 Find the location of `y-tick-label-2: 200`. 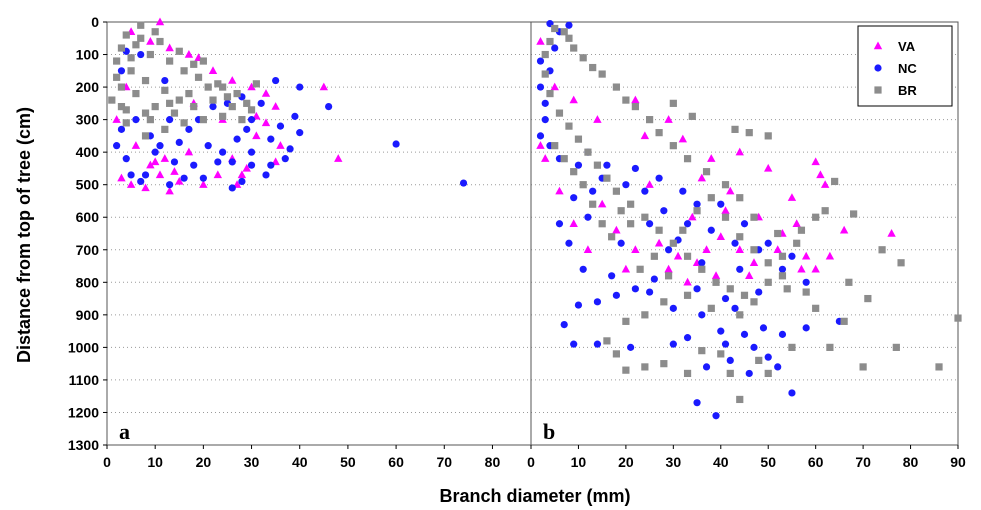

y-tick-label-2: 200 is located at coordinates (88, 87).